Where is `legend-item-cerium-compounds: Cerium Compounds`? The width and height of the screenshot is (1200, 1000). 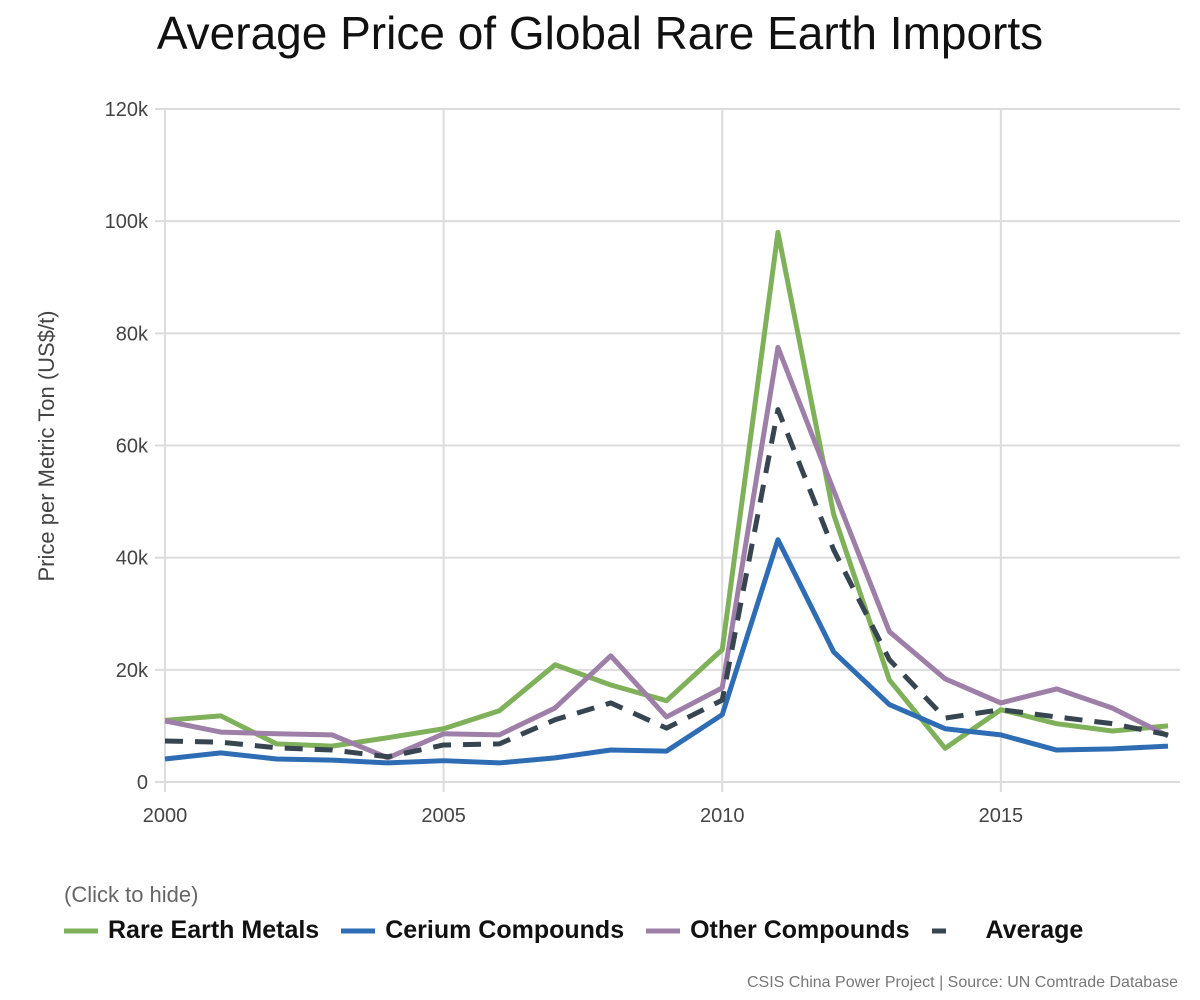
legend-item-cerium-compounds: Cerium Compounds is located at coordinates (482, 930).